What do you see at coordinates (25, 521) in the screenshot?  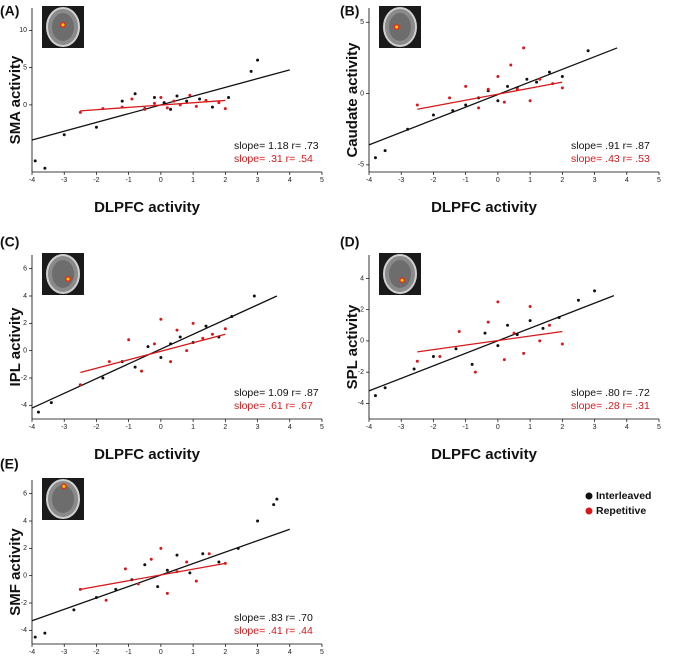 I see `y-tick-label: 4` at bounding box center [25, 521].